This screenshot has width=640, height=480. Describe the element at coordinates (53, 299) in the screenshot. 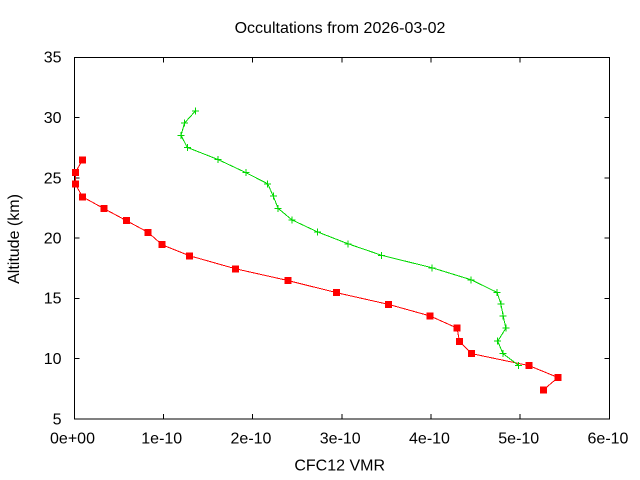

I see `svg-text: 15` at that location.